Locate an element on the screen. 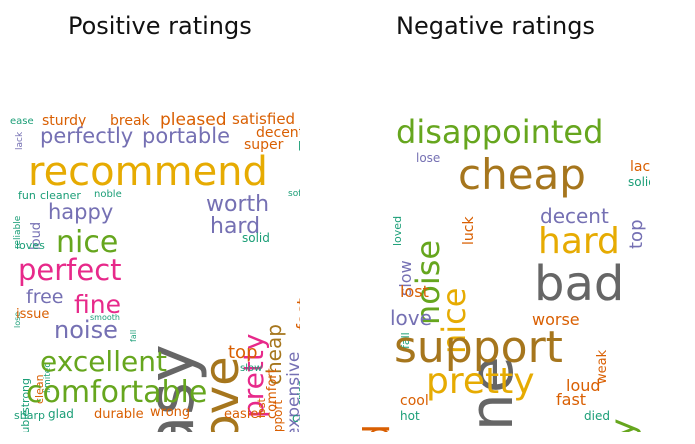  panel-title-negative: Negative ratings is located at coordinates (495, 26).